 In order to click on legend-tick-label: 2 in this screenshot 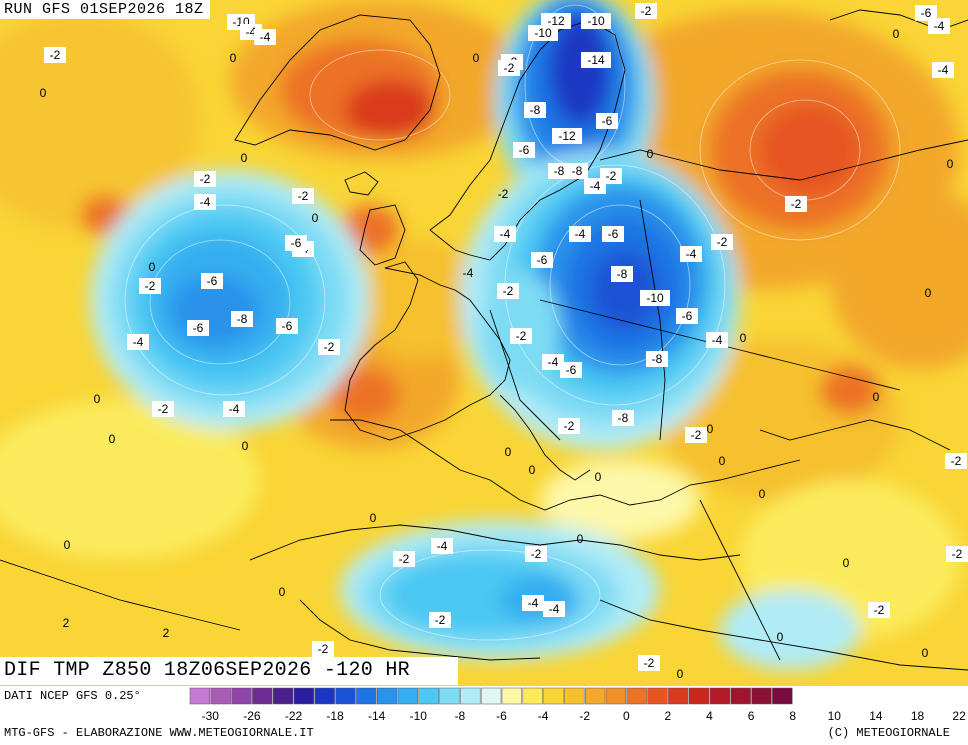, I will do `click(668, 716)`.